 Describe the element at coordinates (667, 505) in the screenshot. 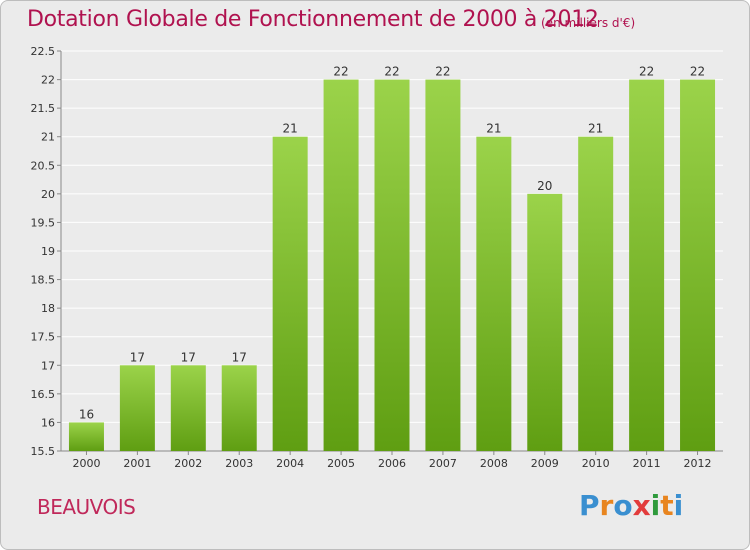

I see `logo-letter: t` at that location.